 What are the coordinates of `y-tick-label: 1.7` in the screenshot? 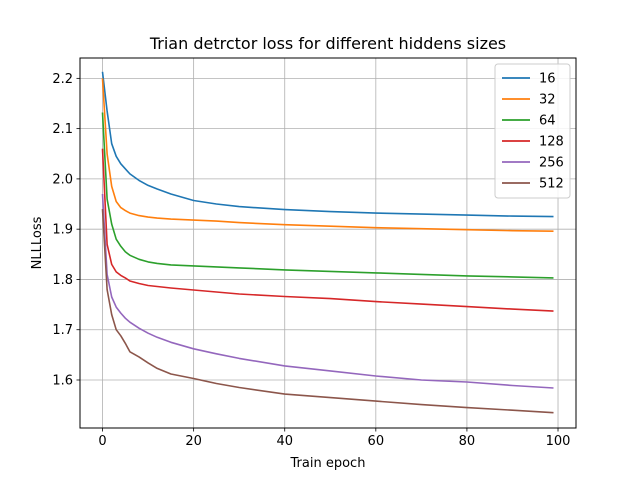 It's located at (62, 330).